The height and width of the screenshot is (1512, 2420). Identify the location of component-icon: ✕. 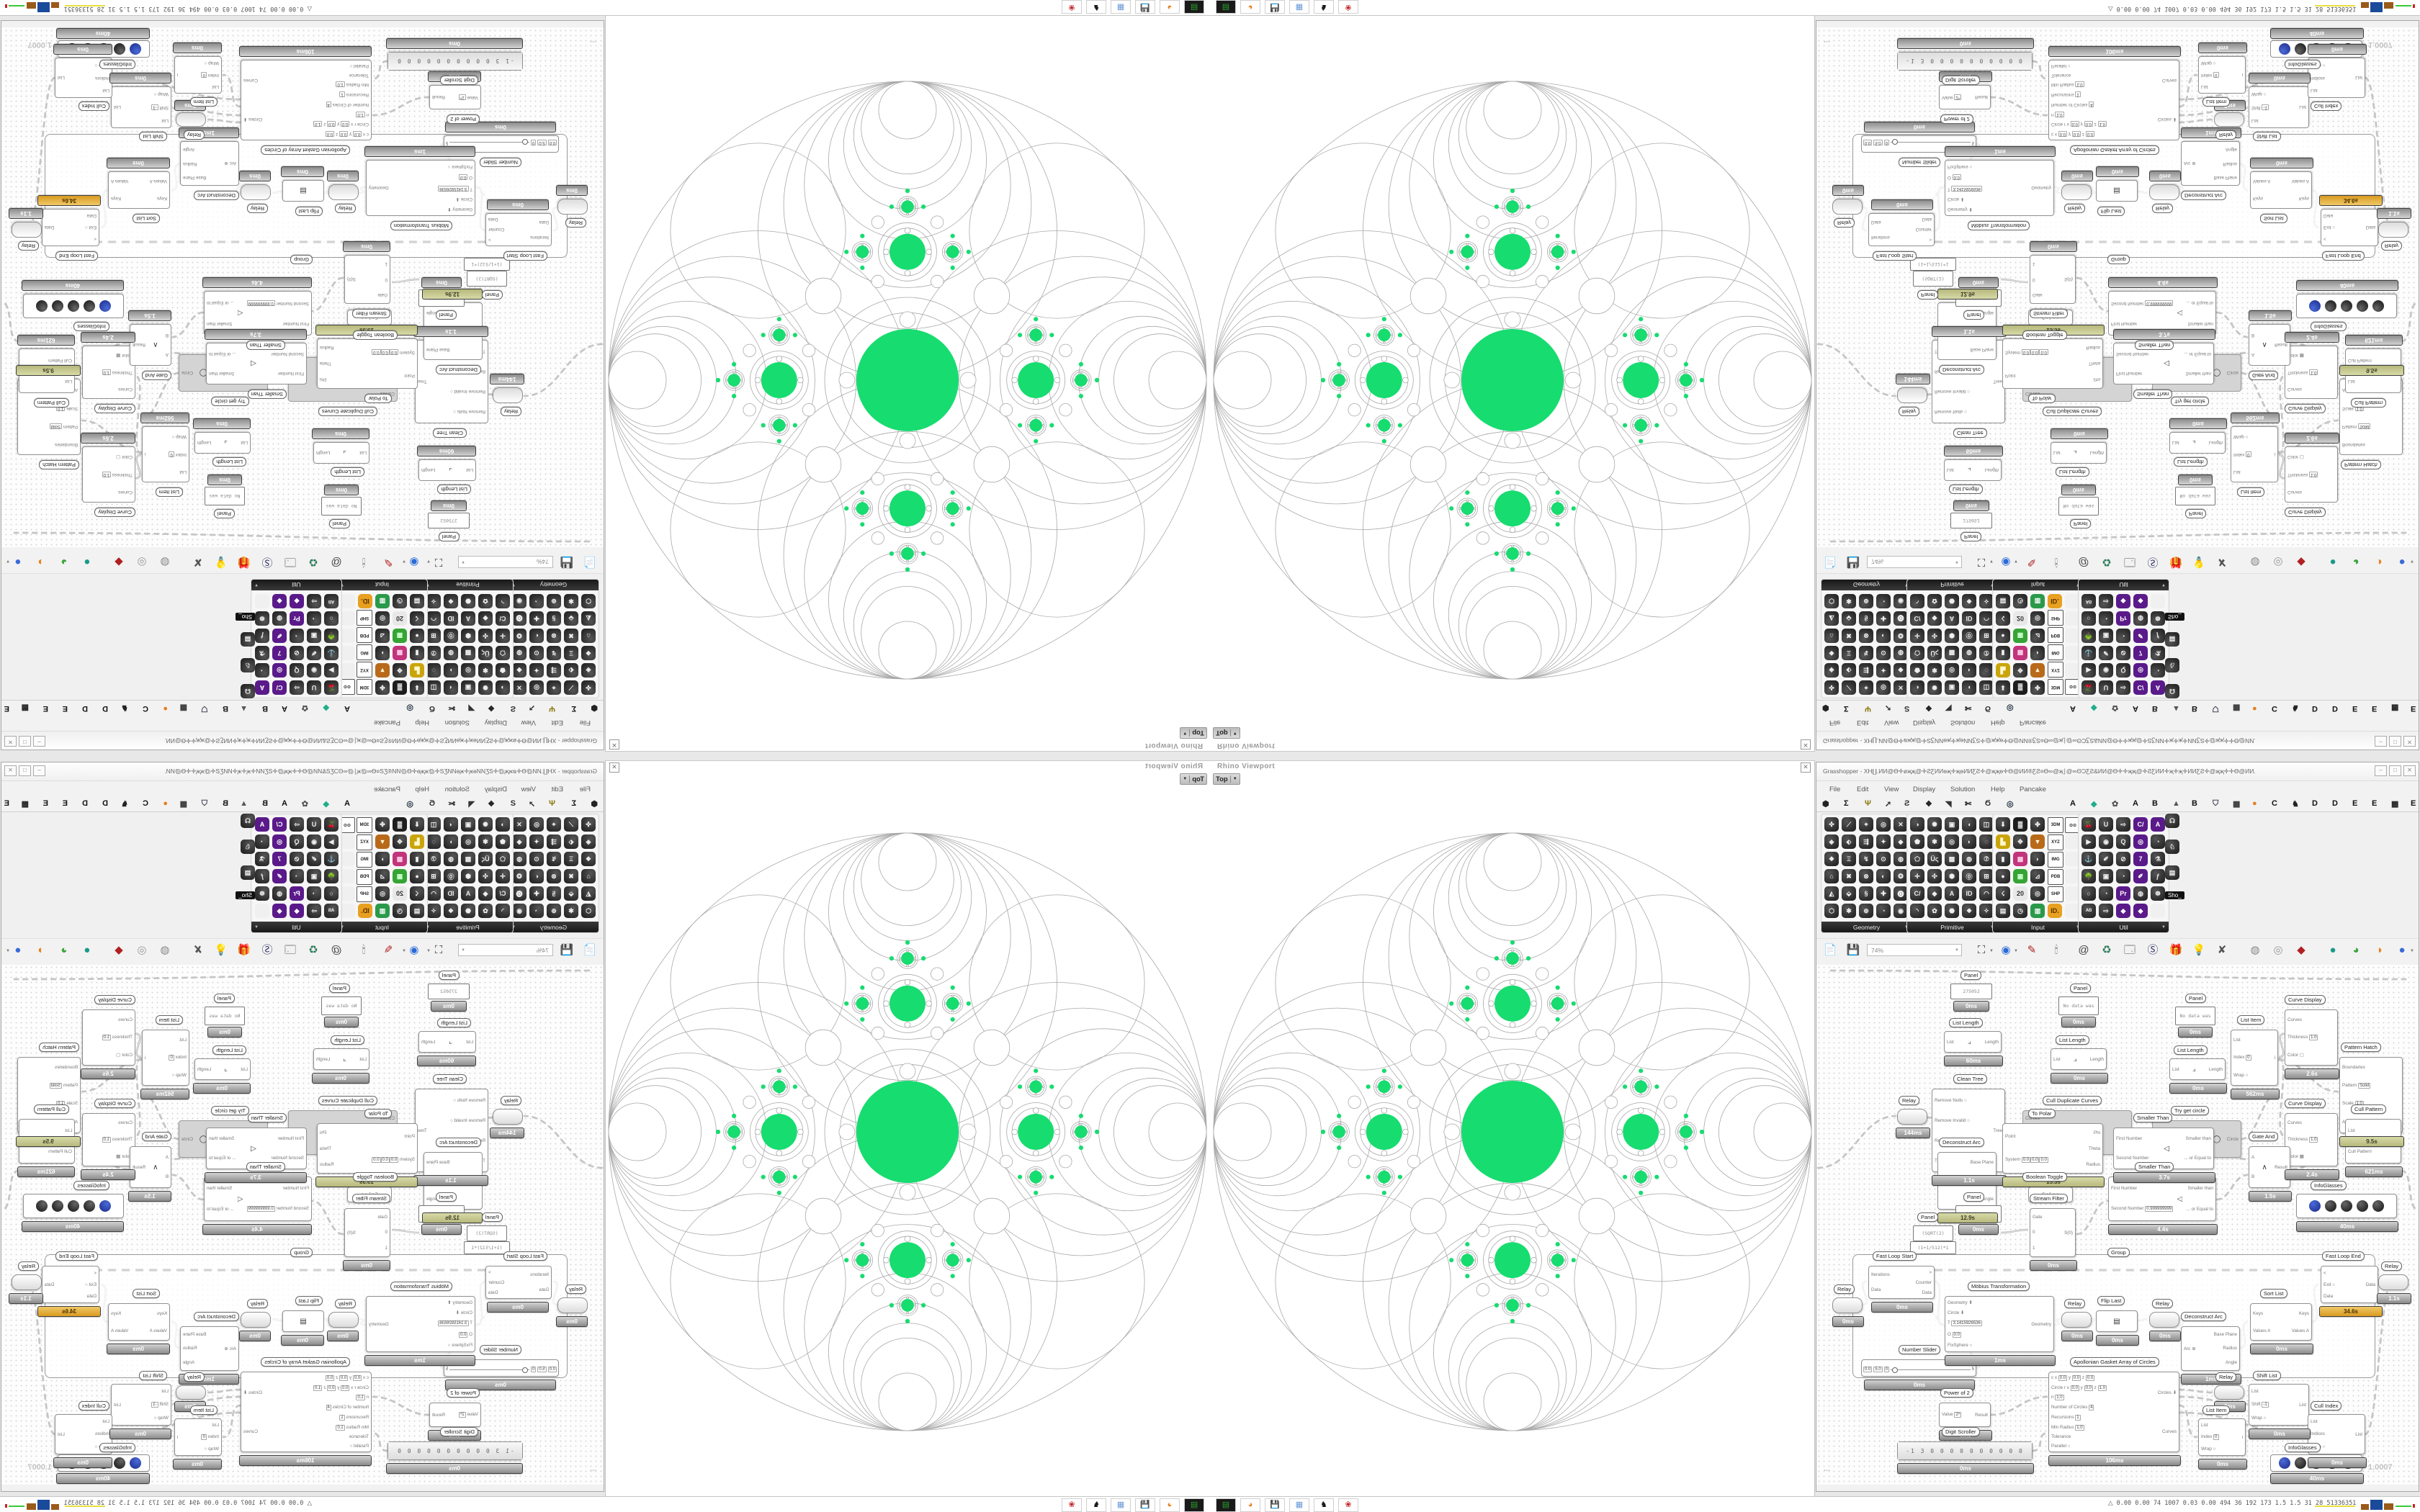
(519, 687).